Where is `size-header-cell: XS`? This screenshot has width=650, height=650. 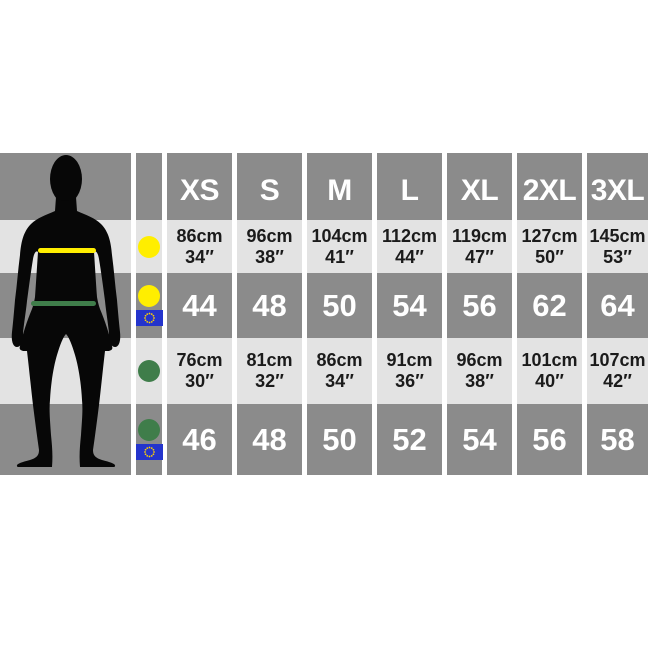 size-header-cell: XS is located at coordinates (199, 186).